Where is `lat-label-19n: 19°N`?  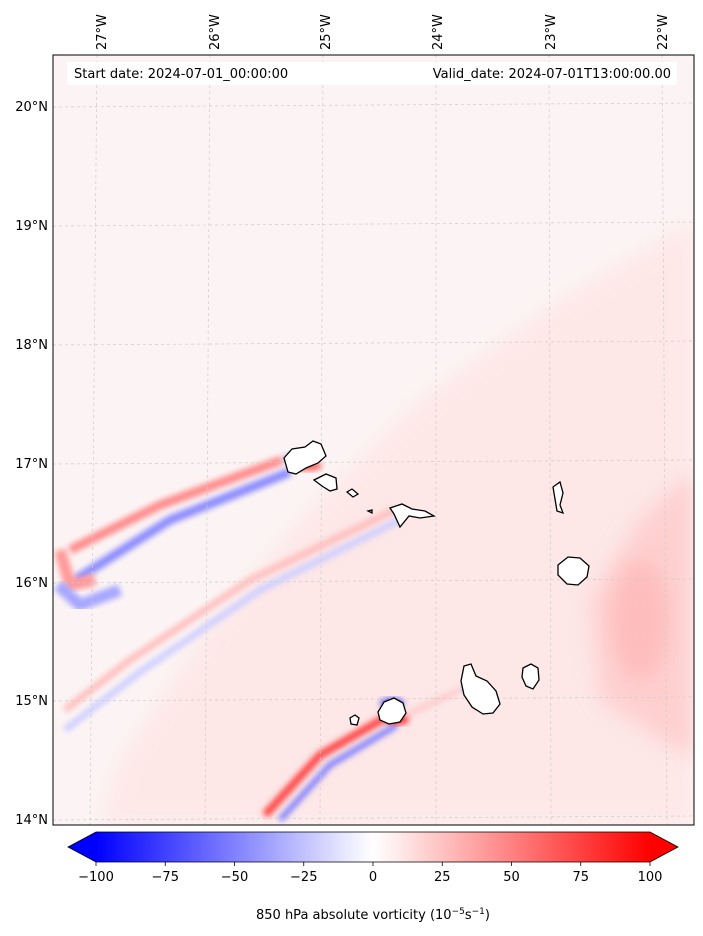 lat-label-19n: 19°N is located at coordinates (31, 226).